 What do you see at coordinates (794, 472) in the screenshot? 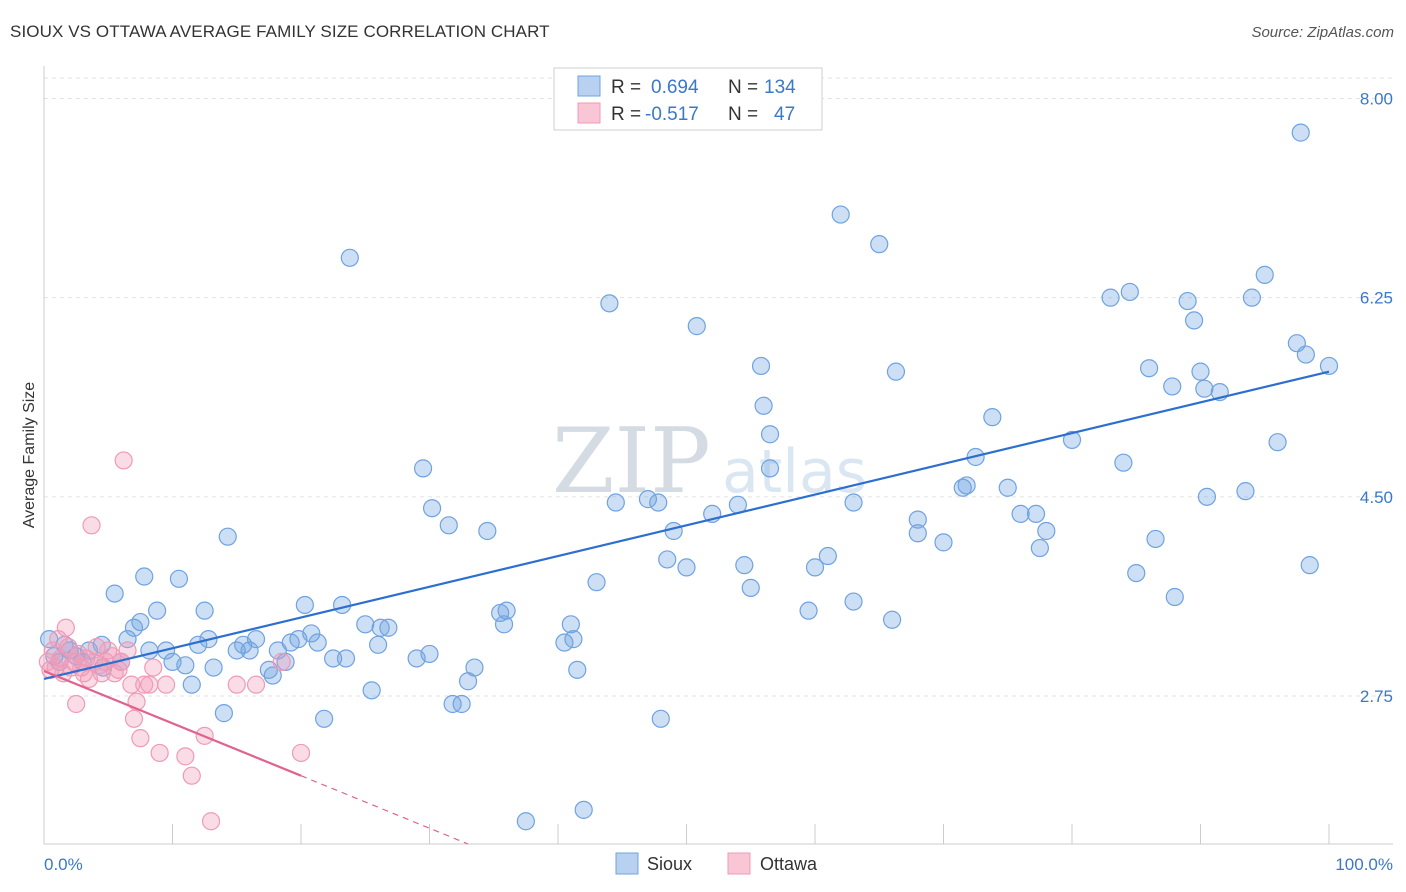
I see `watermark-atlas: atlas` at bounding box center [794, 472].